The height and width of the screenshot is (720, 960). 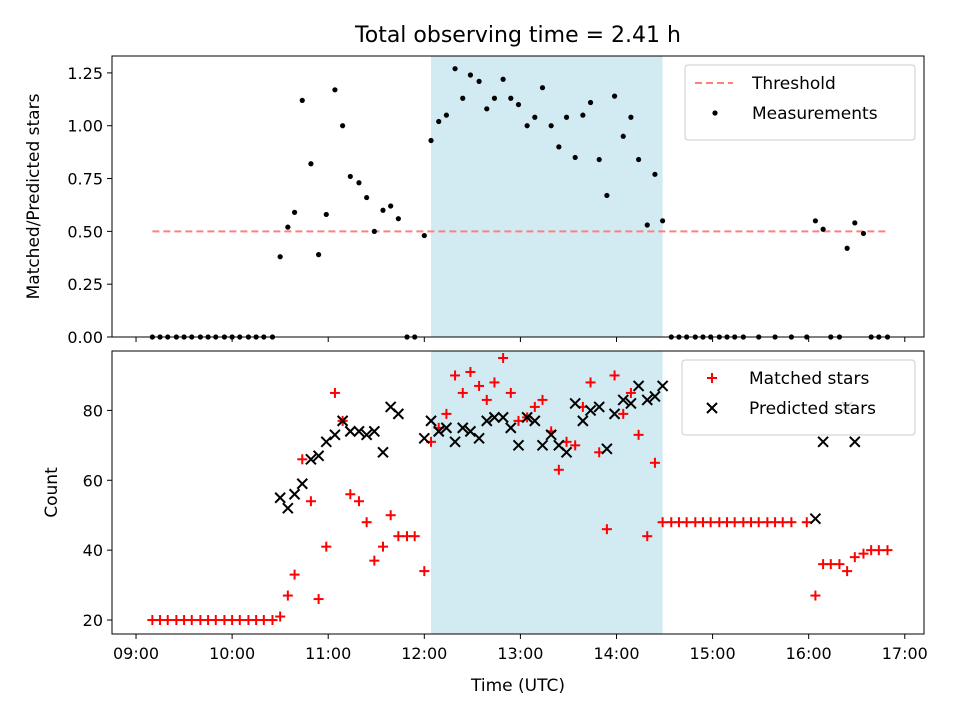 I want to click on x-tick-label: 10:00, so click(x=232, y=653).